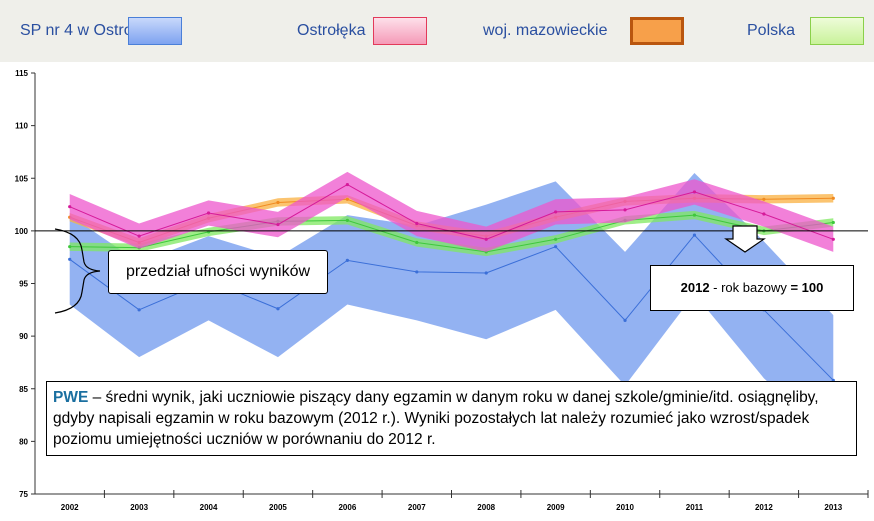 Image resolution: width=874 pixels, height=521 pixels. I want to click on confidence-label: przedział ufności wyników, so click(218, 272).